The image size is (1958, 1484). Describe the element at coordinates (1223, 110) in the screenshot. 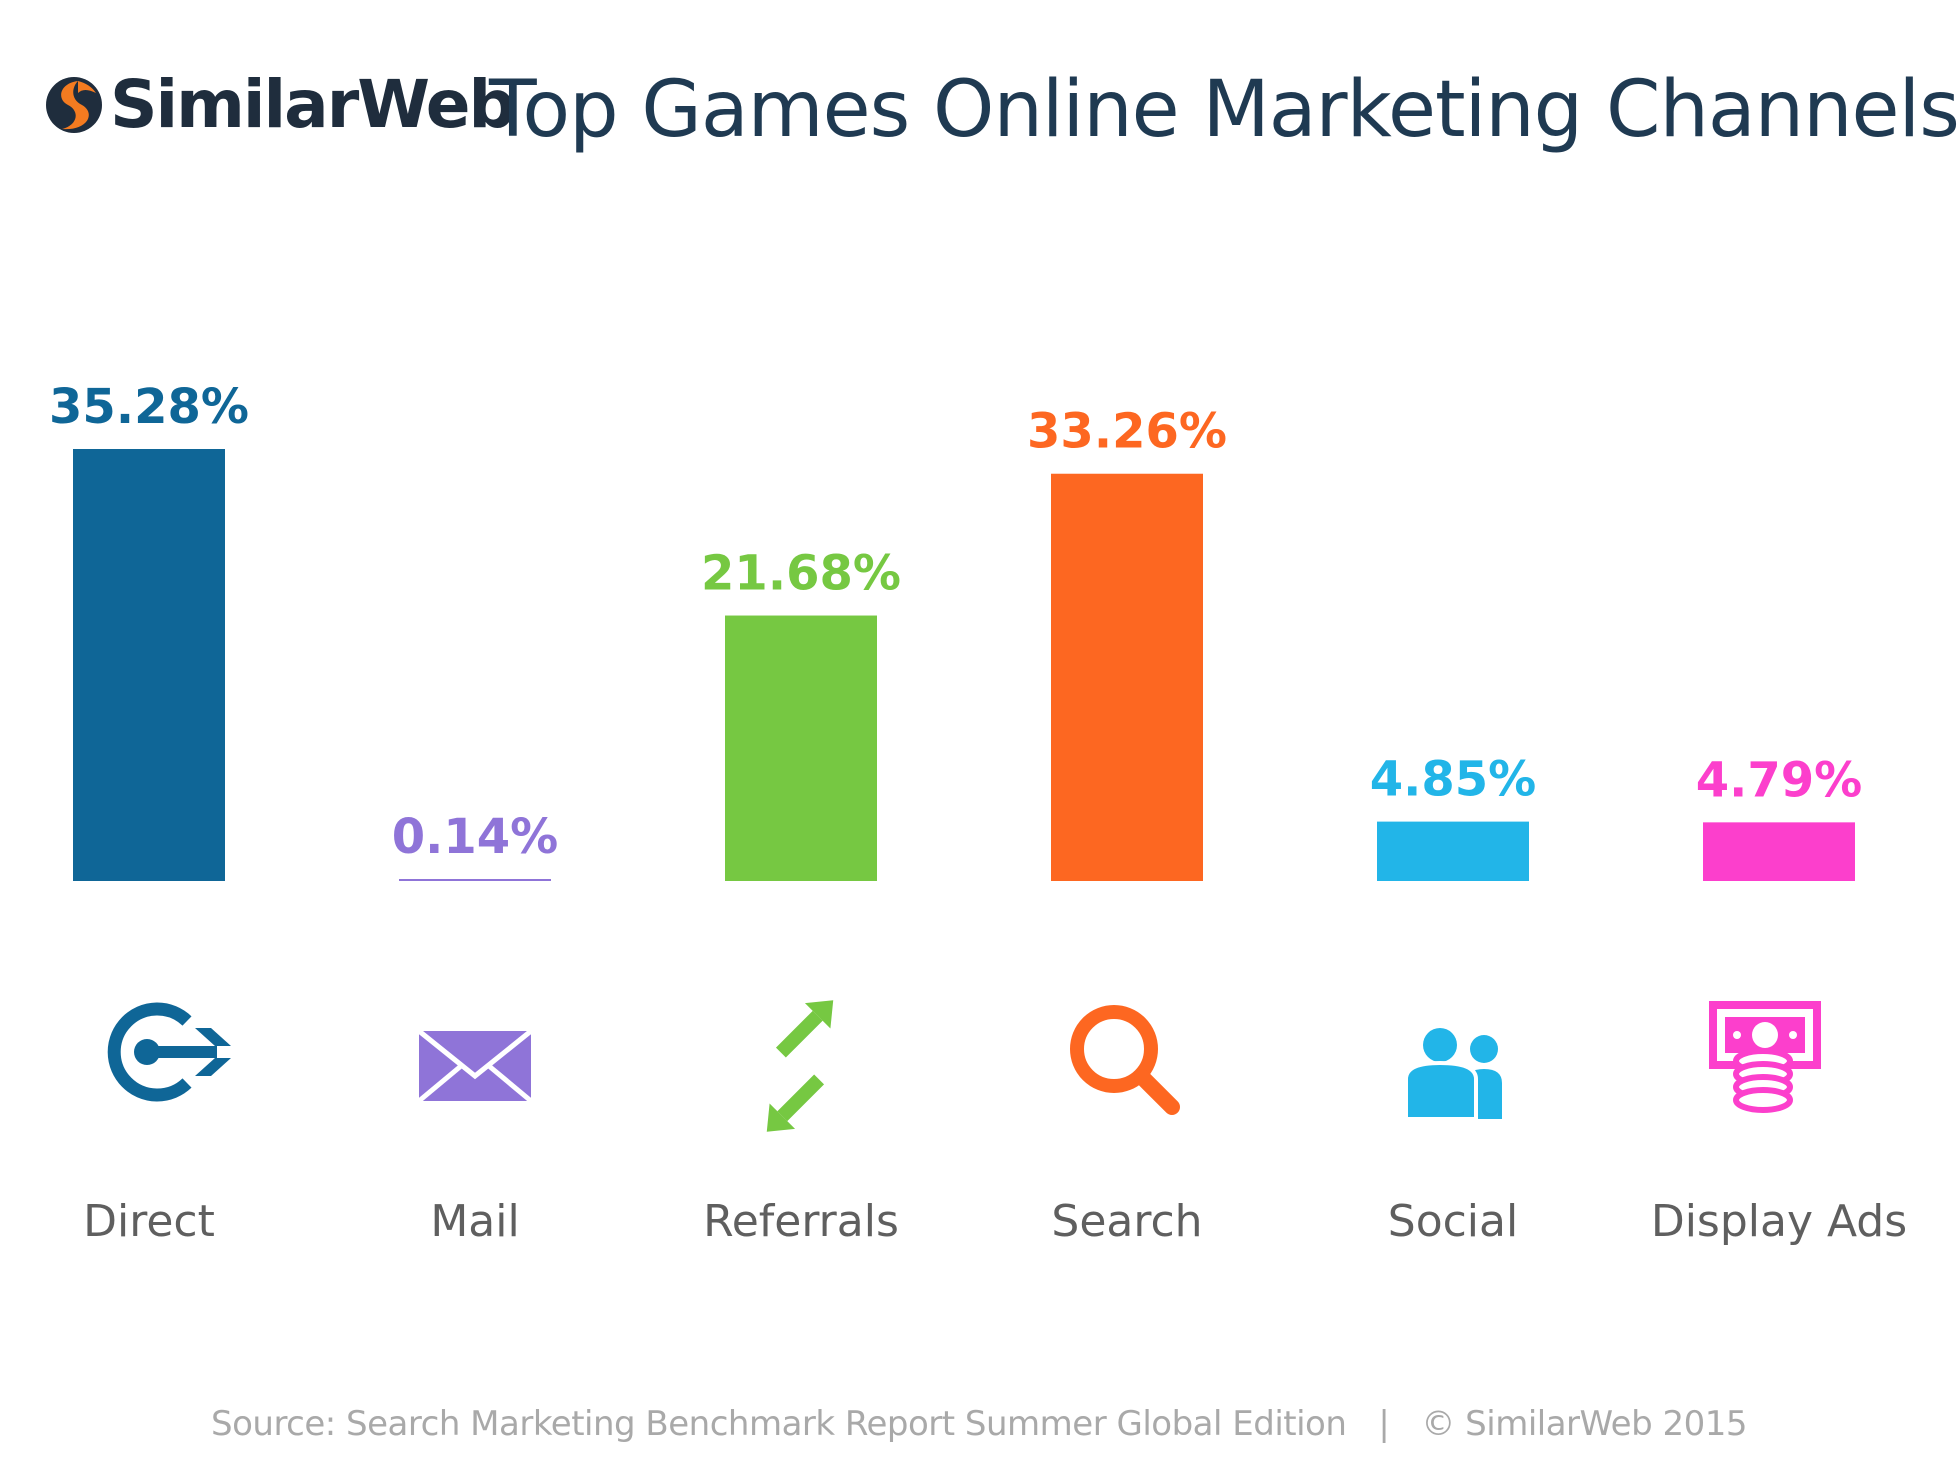

I see `chart-title: Top Games Online Marketing Channels` at that location.